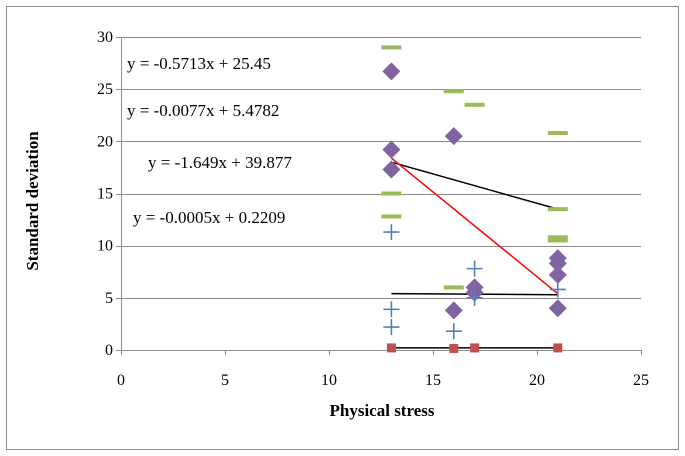 Image resolution: width=685 pixels, height=456 pixels. What do you see at coordinates (32, 201) in the screenshot?
I see `y-axis-title: Standard deviation` at bounding box center [32, 201].